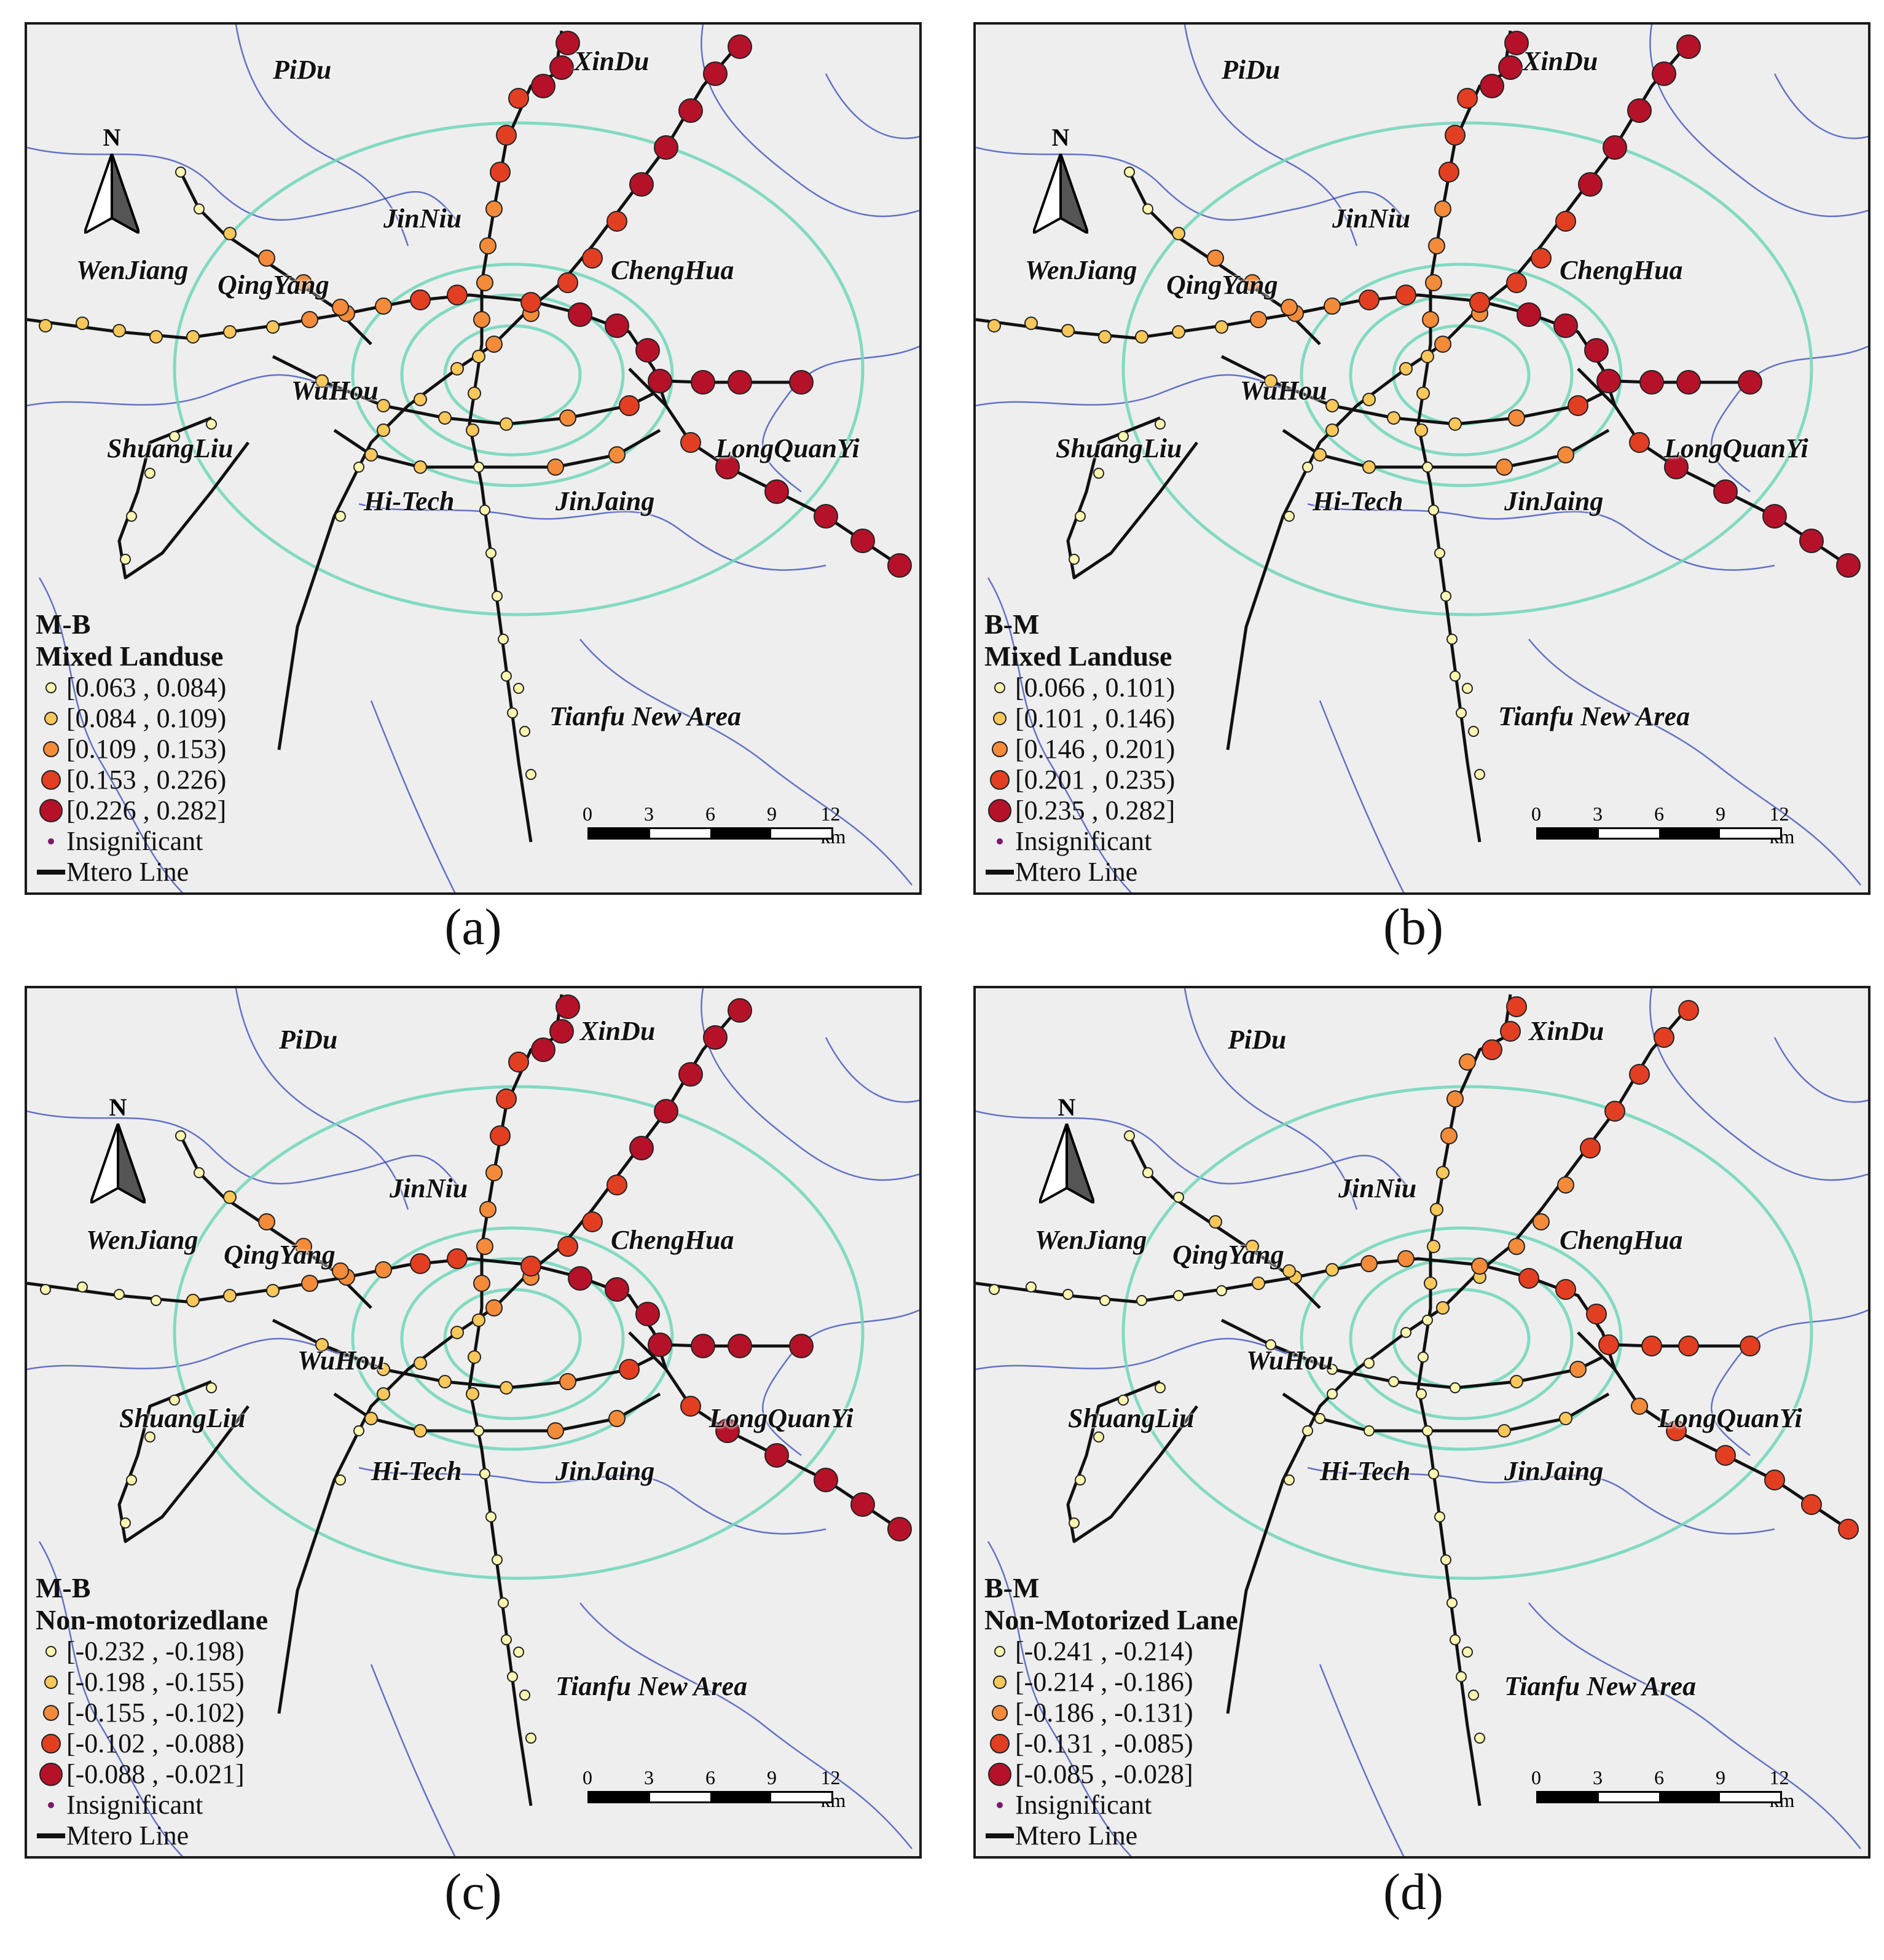 This screenshot has width=1884, height=1960. What do you see at coordinates (1083, 841) in the screenshot?
I see `legend-insignificant: Insignificant` at bounding box center [1083, 841].